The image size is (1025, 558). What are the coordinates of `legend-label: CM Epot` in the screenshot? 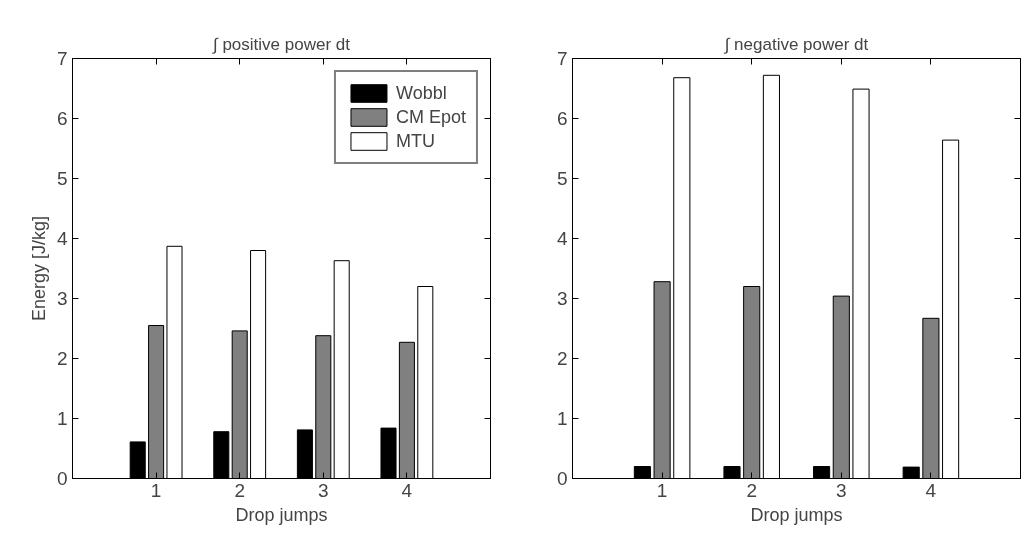 It's located at (430, 117).